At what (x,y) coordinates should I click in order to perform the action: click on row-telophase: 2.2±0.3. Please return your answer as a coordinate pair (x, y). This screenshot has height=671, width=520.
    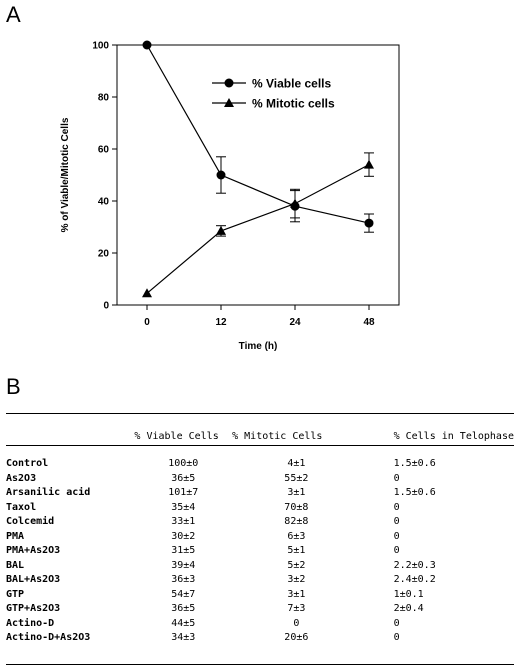
    Looking at the image, I should click on (414, 565).